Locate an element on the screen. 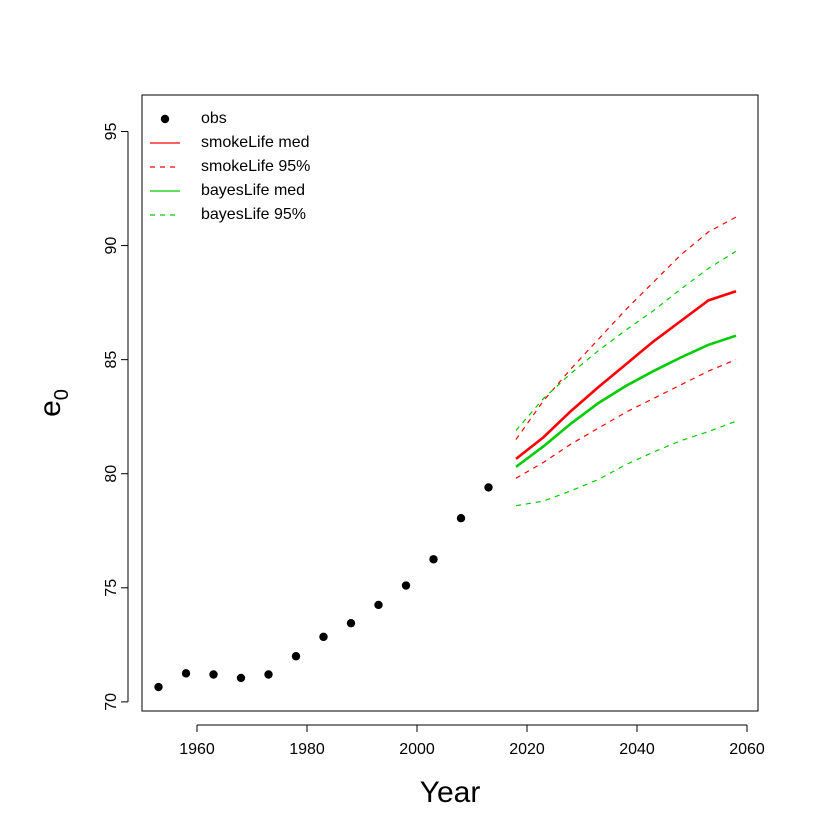  y-tick-label: 90 is located at coordinates (111, 246).